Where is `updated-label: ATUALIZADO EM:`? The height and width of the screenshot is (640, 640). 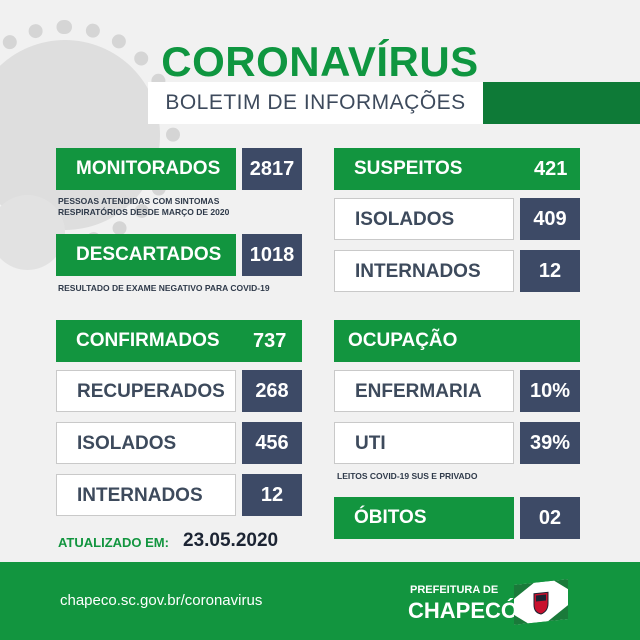
updated-label: ATUALIZADO EM: is located at coordinates (113, 542).